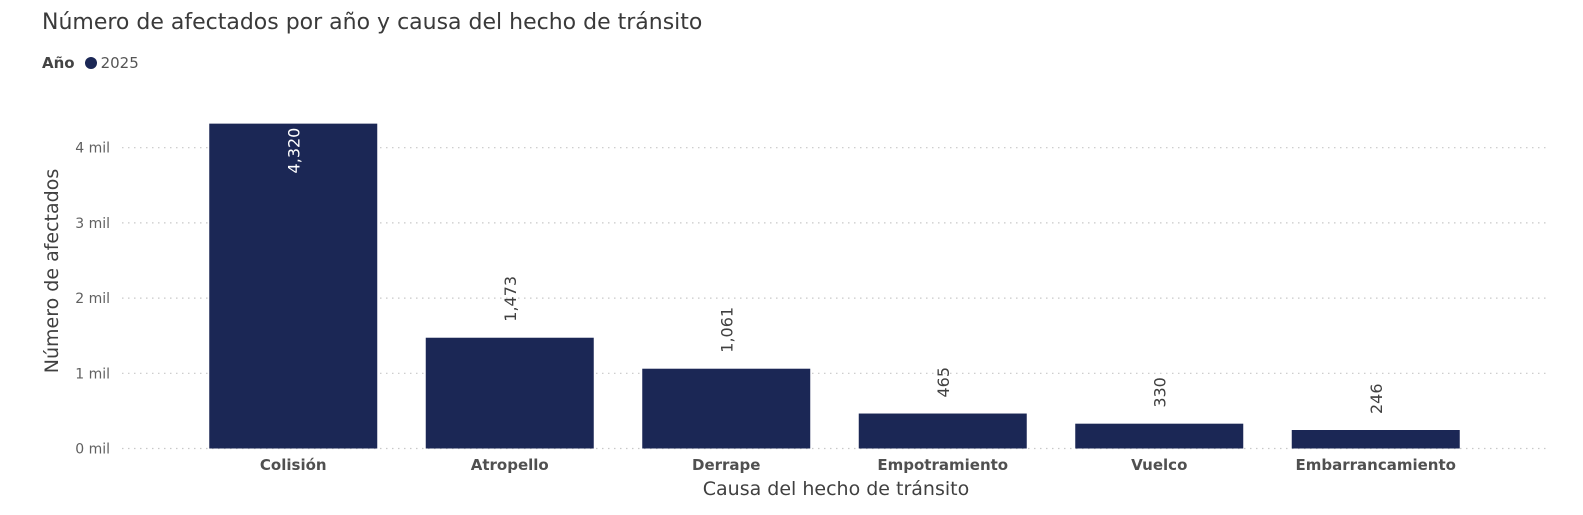  What do you see at coordinates (1376, 465) in the screenshot?
I see `x-tick-label: Embarrancamiento` at bounding box center [1376, 465].